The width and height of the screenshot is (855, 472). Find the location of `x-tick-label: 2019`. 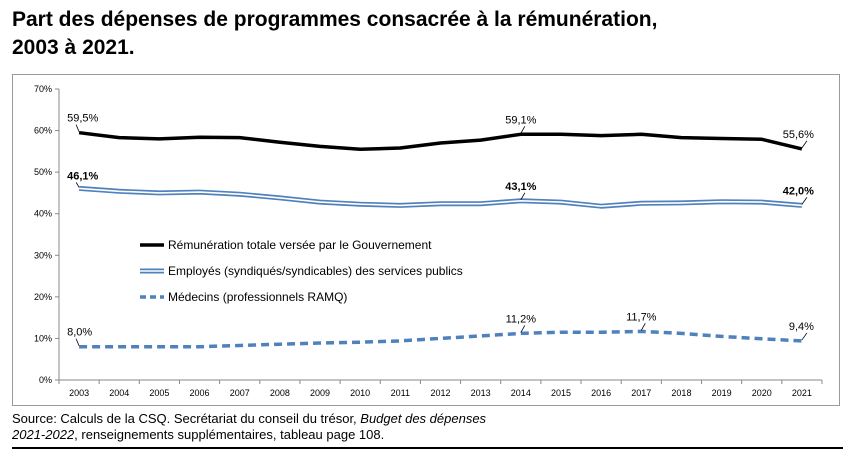

x-tick-label: 2019 is located at coordinates (722, 393).